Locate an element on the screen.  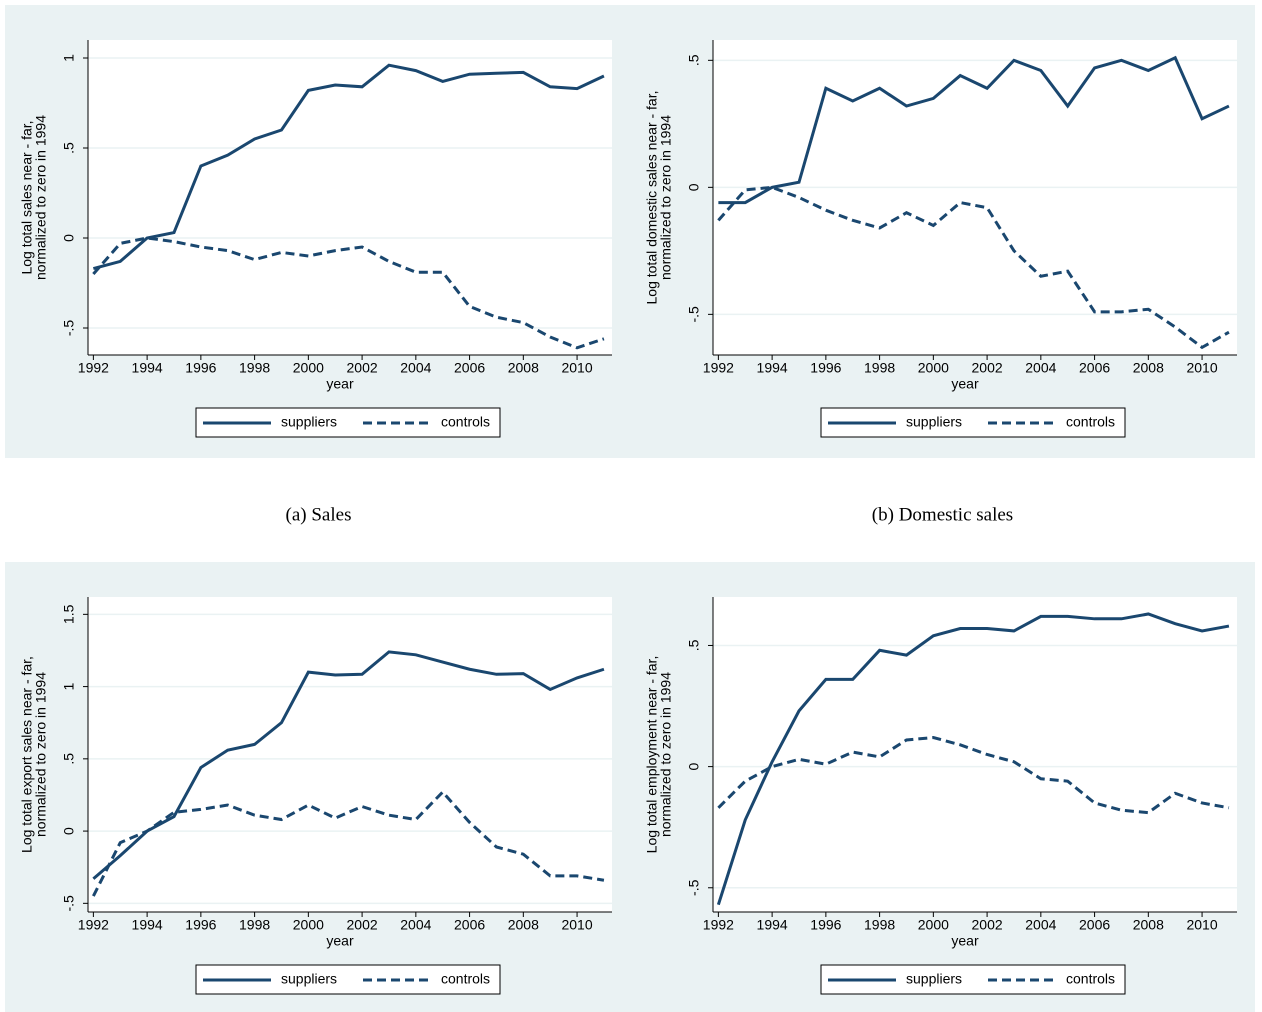
y-axis-title: Log total export sales near - far, is located at coordinates (27, 754).